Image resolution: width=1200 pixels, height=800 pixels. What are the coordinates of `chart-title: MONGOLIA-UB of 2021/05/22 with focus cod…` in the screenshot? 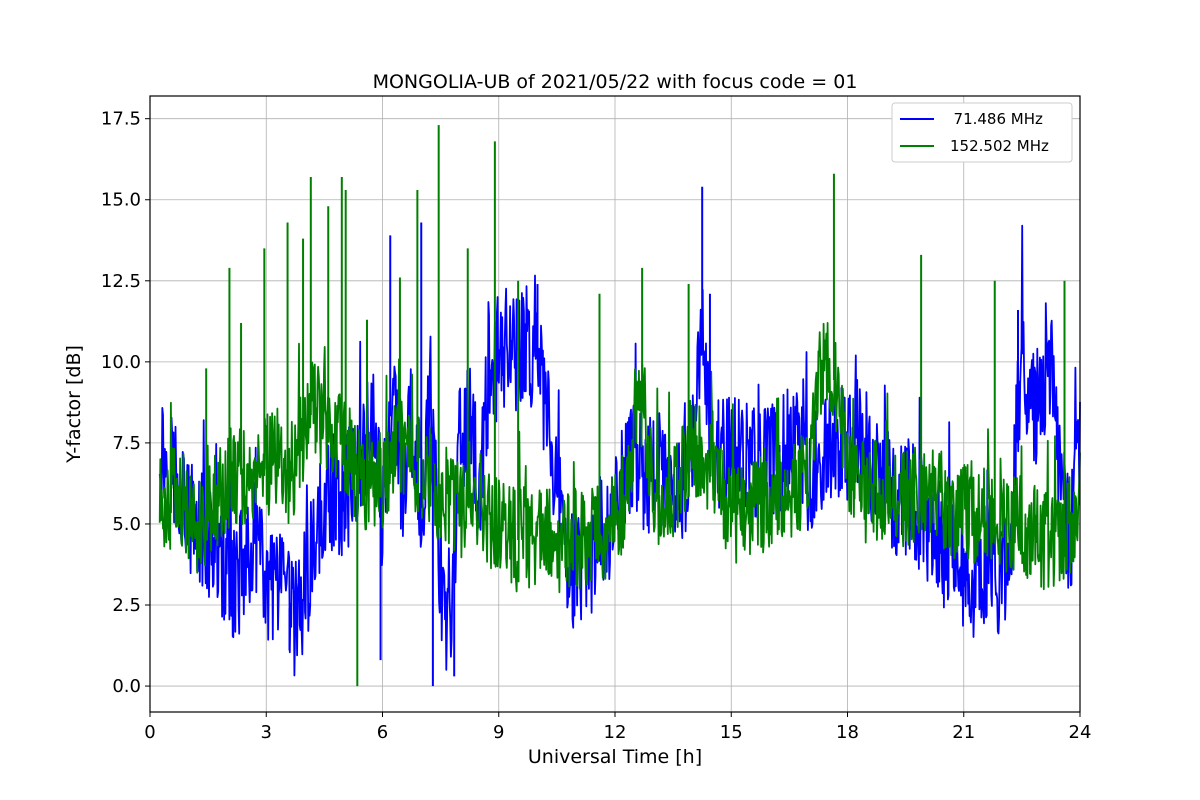 It's located at (615, 82).